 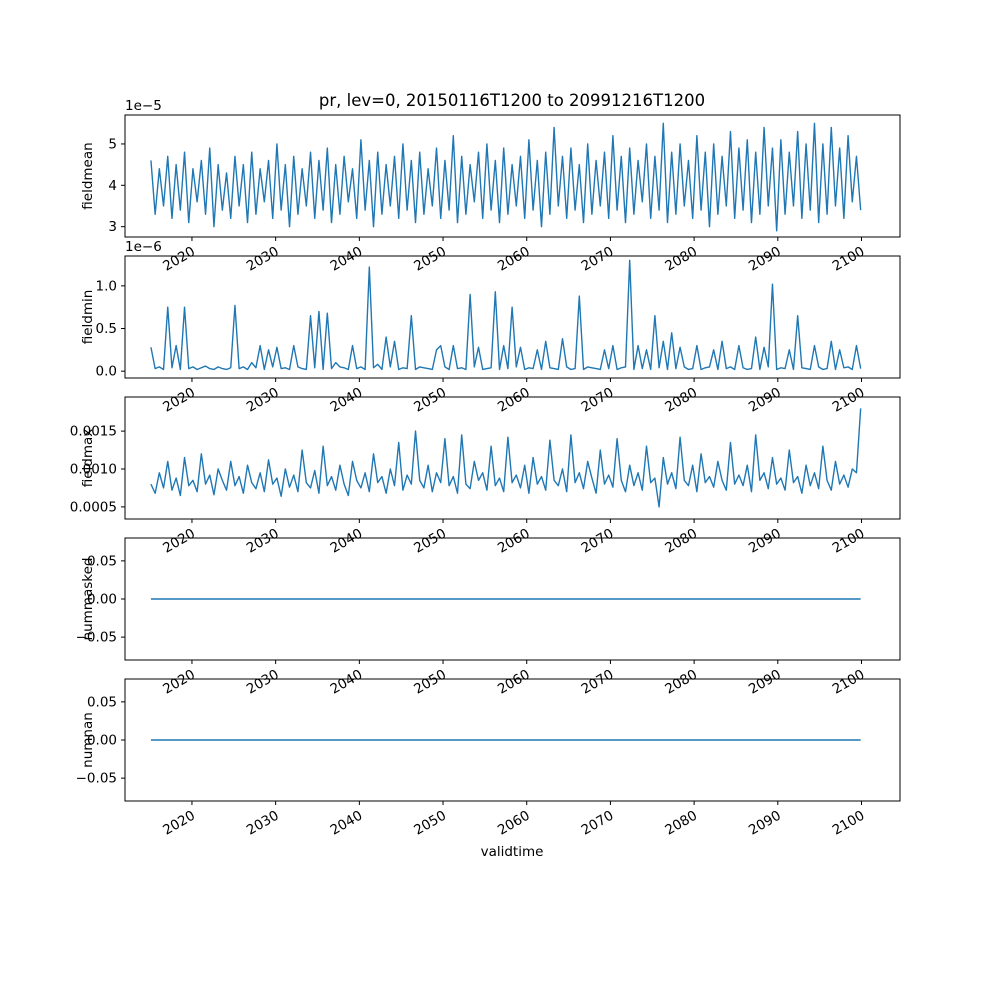 What do you see at coordinates (88, 458) in the screenshot?
I see `fieldmax-y-axis-label: fieldmax` at bounding box center [88, 458].